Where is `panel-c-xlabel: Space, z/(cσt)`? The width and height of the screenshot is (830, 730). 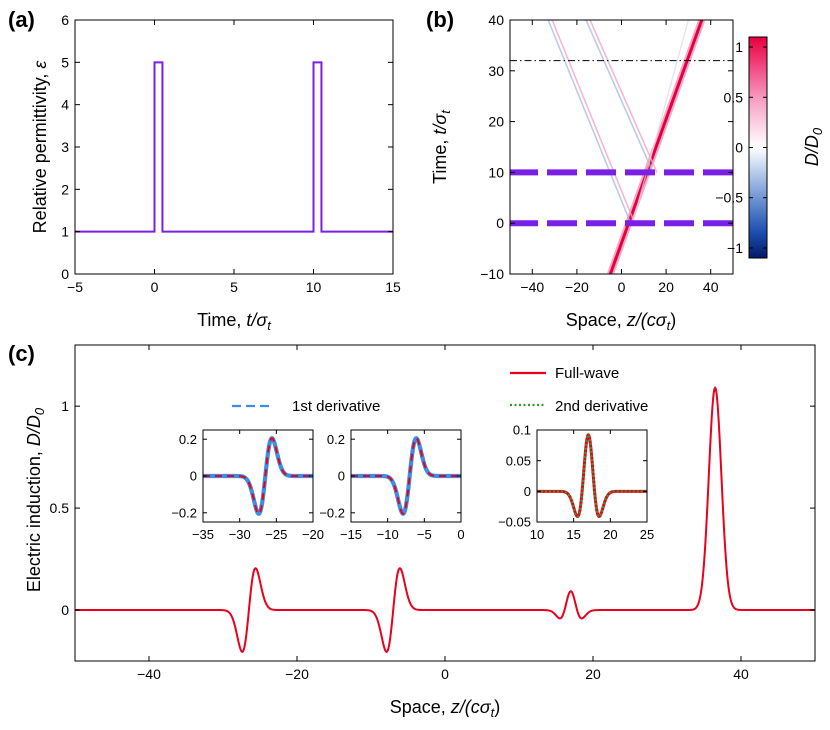
panel-c-xlabel: Space, z/(cσt) is located at coordinates (445, 708).